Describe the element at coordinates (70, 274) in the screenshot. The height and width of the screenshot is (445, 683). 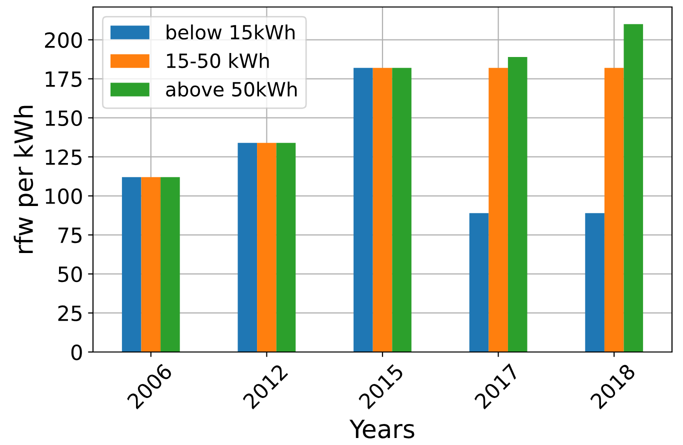
I see `y-tick-label: 50` at that location.